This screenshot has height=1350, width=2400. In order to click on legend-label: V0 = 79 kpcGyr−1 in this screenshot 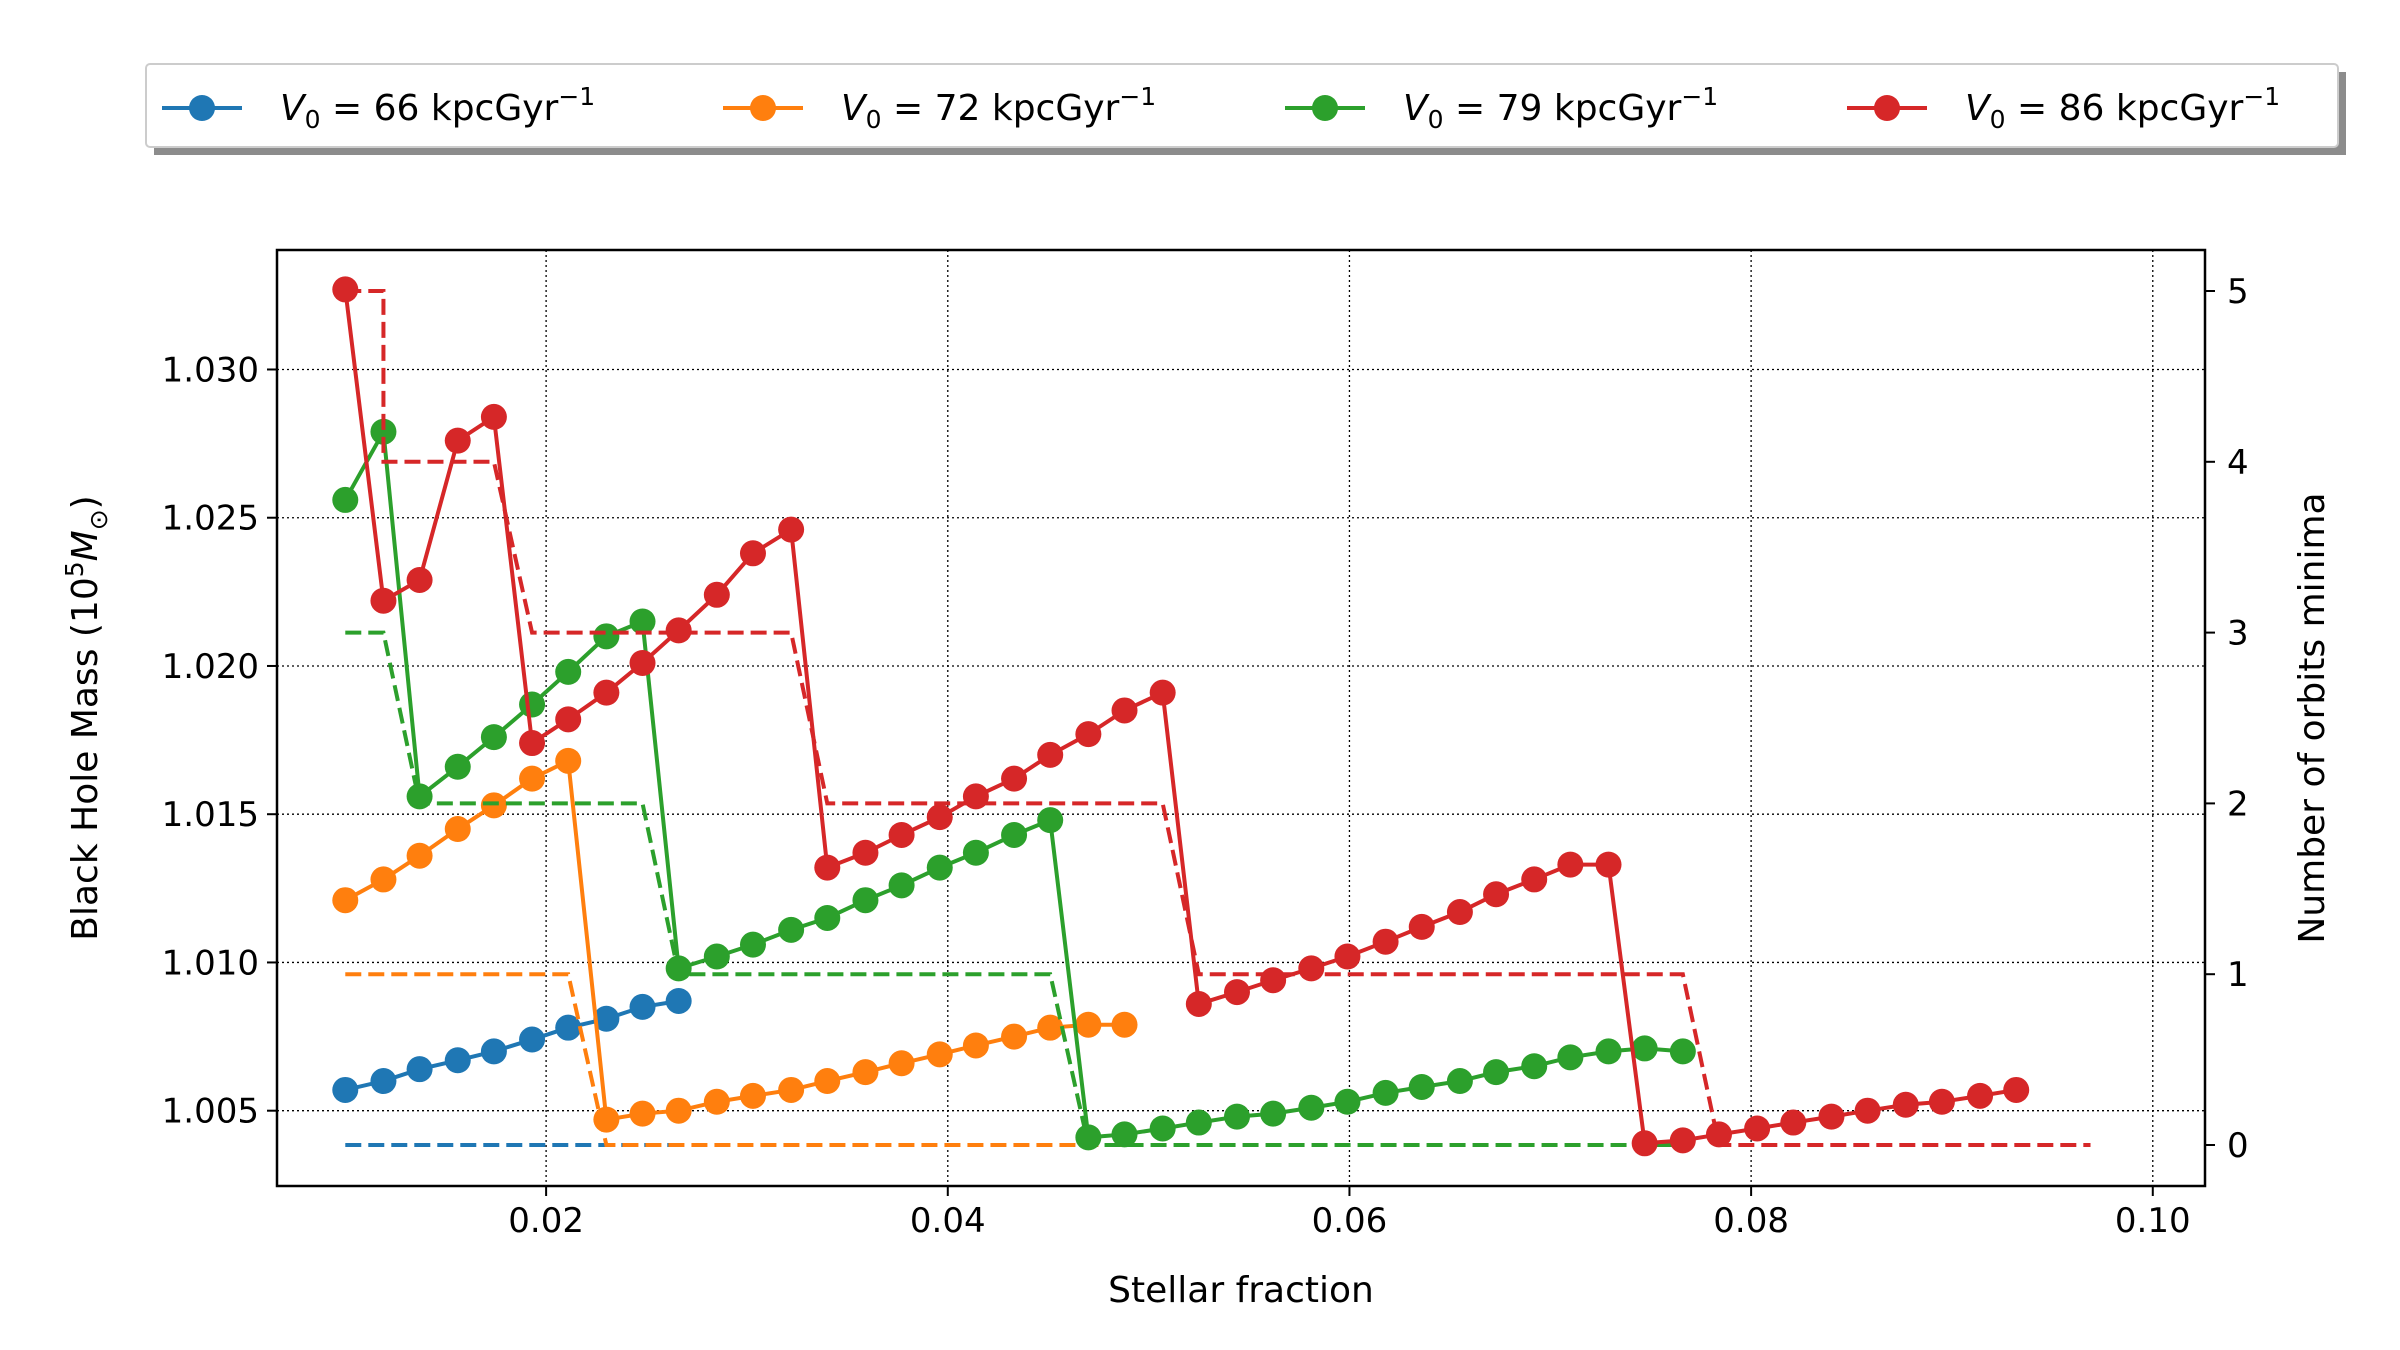, I will do `click(1560, 108)`.